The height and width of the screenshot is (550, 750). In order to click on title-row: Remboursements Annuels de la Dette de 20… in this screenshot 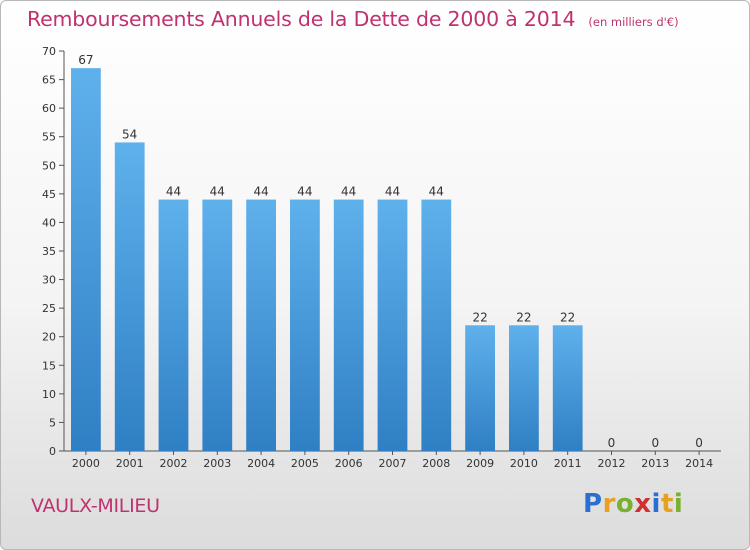, I will do `click(353, 19)`.